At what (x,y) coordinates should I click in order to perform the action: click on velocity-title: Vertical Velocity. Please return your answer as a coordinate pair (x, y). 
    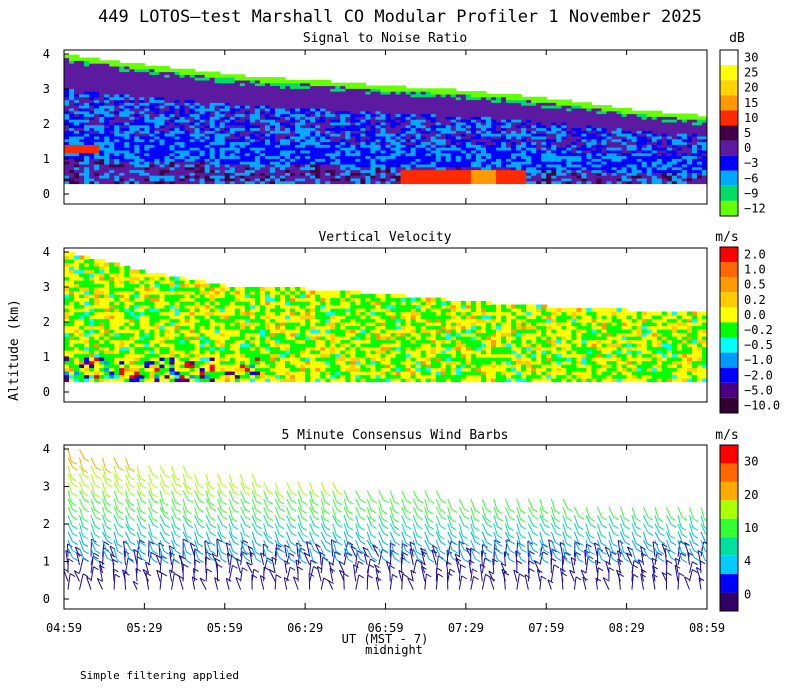
    Looking at the image, I should click on (384, 237).